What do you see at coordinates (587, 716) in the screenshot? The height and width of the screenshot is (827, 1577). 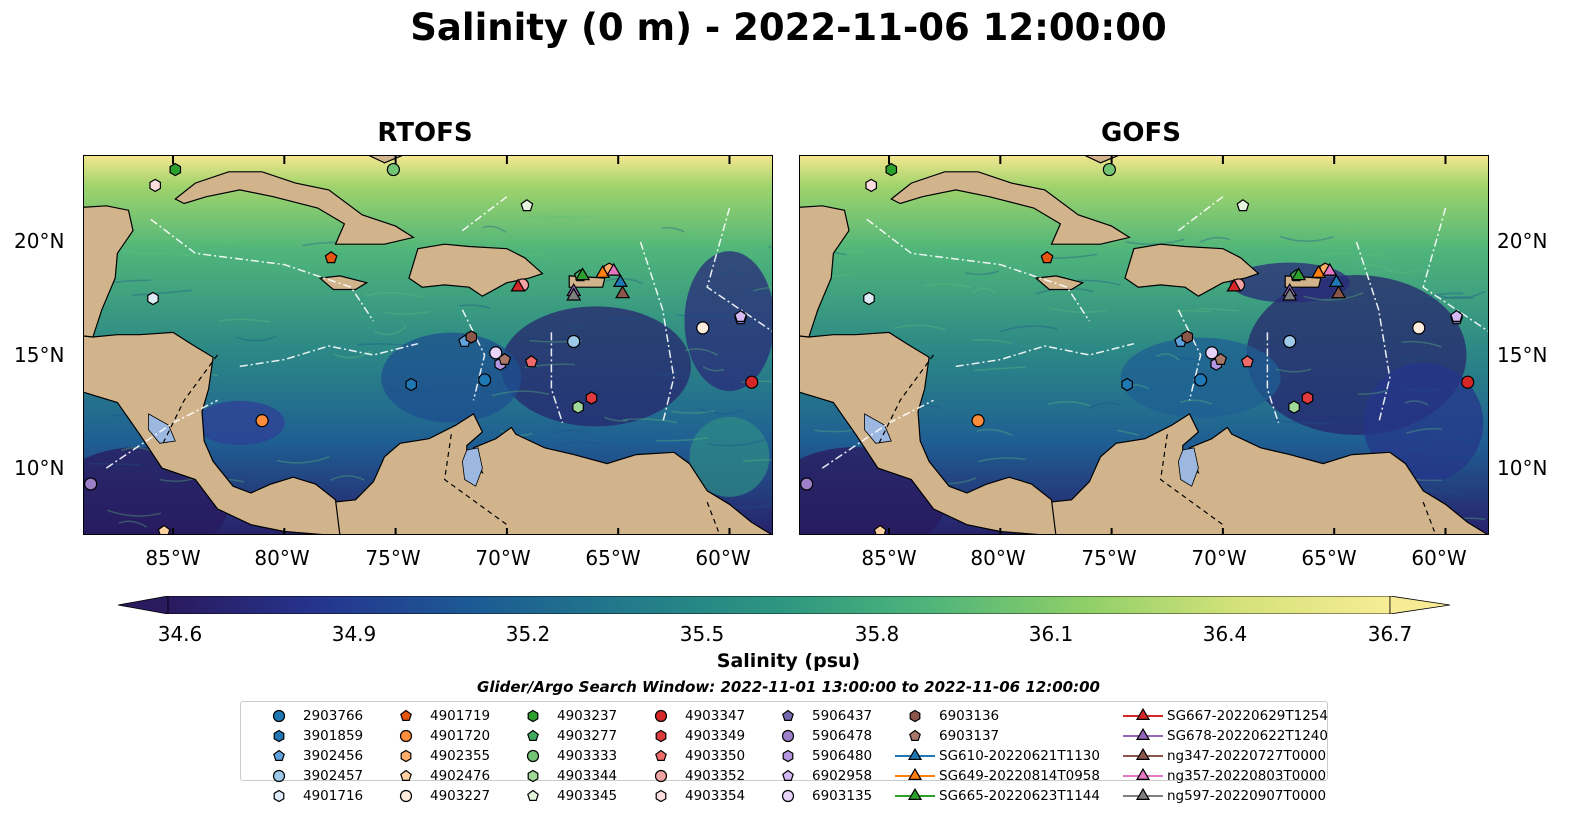 I see `legend-label: 4903237` at bounding box center [587, 716].